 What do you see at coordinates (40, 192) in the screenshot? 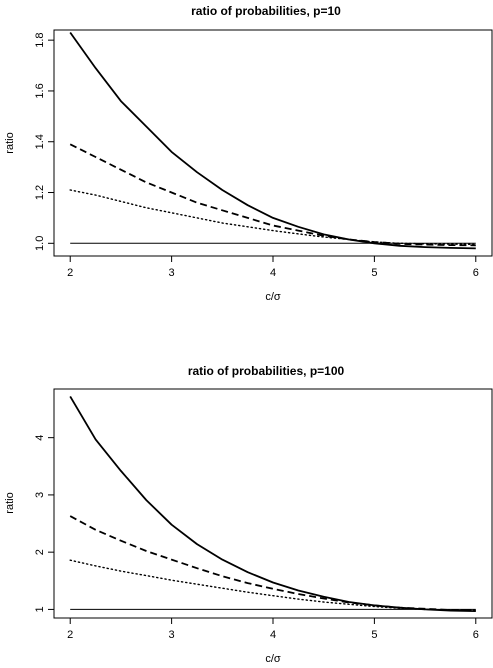
I see `y-tick-label: 1.2` at bounding box center [40, 192].